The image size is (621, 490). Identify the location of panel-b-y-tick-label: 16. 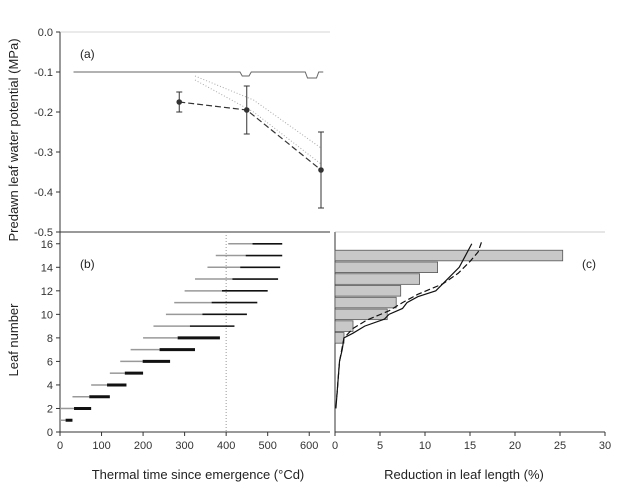
(47, 245).